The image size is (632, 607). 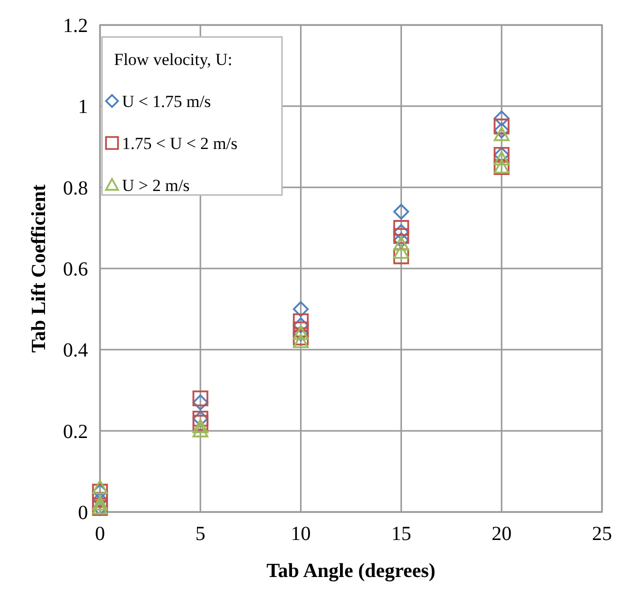 I want to click on y-axis-title: Tab Lift Coefficient, so click(x=39, y=268).